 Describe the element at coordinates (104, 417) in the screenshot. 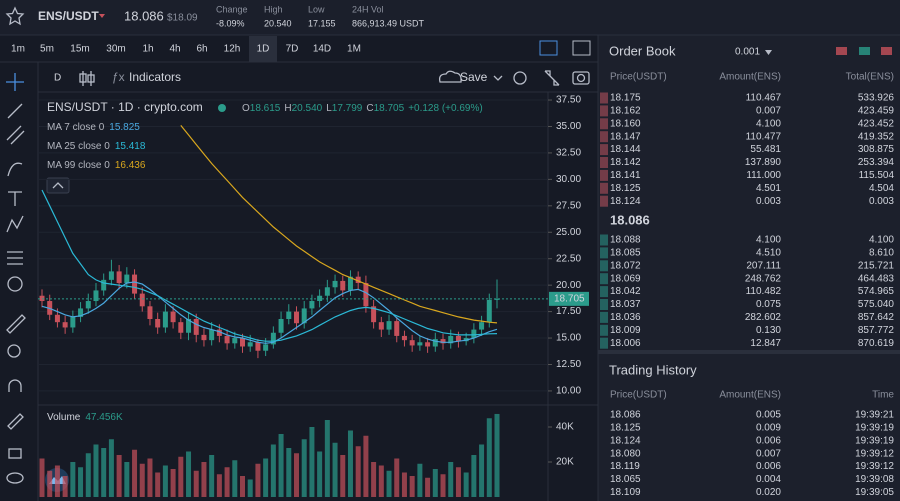

I see `volume-value: 47.456K` at that location.